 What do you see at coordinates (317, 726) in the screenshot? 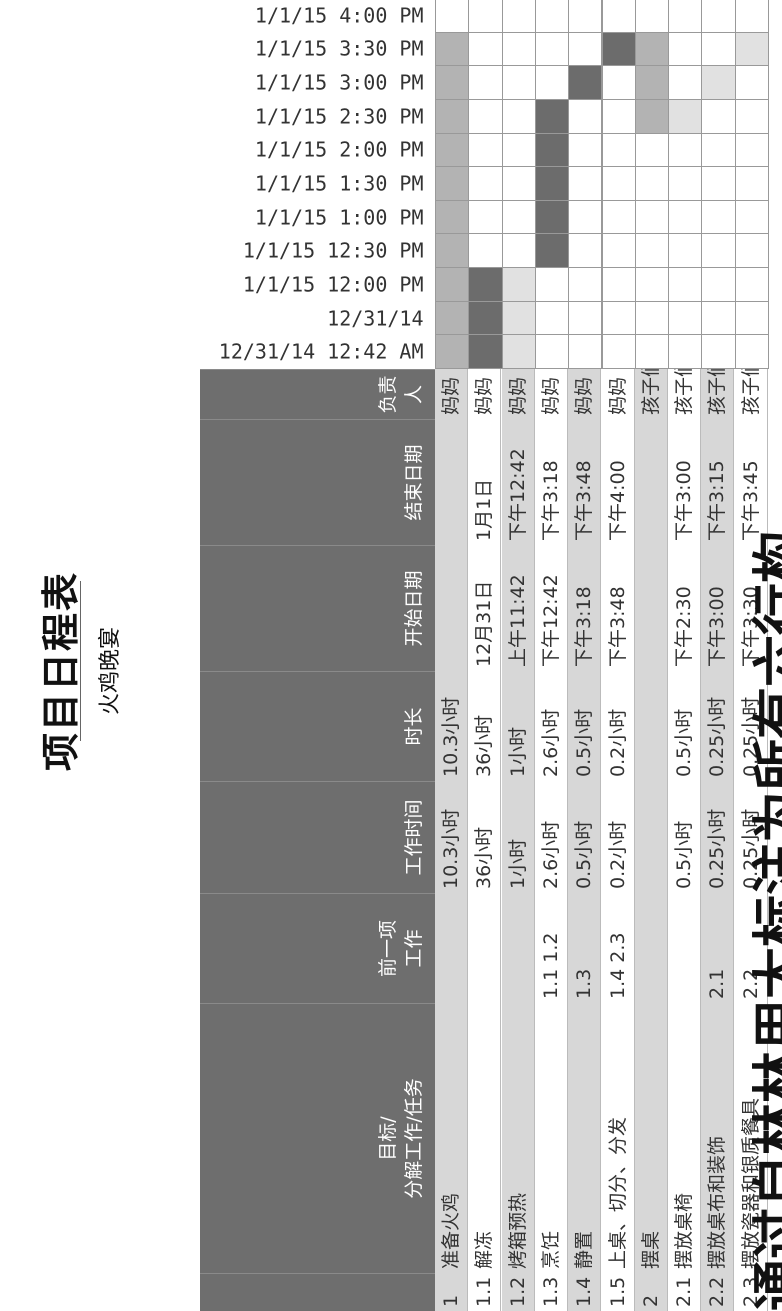
I see `table-header-duration: 时长` at bounding box center [317, 726].